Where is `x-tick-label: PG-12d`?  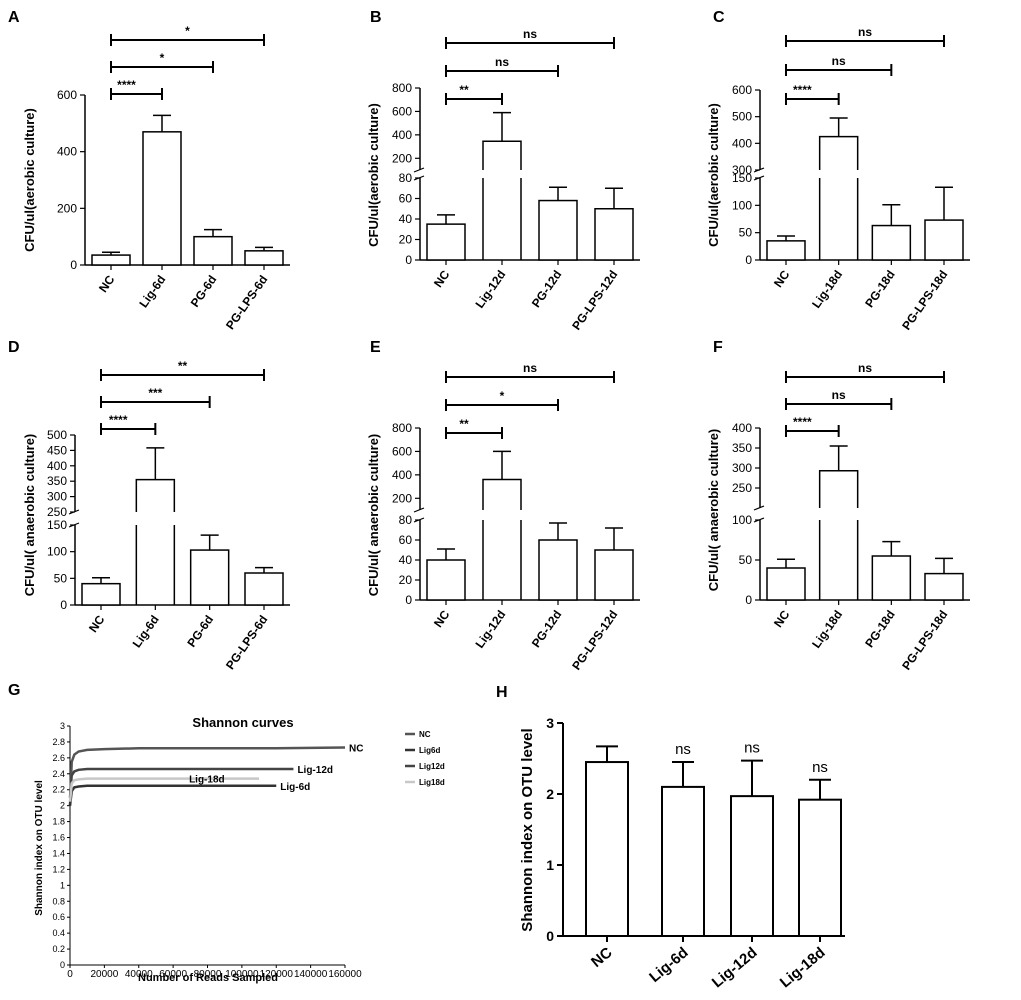
x-tick-label: PG-12d is located at coordinates (547, 289).